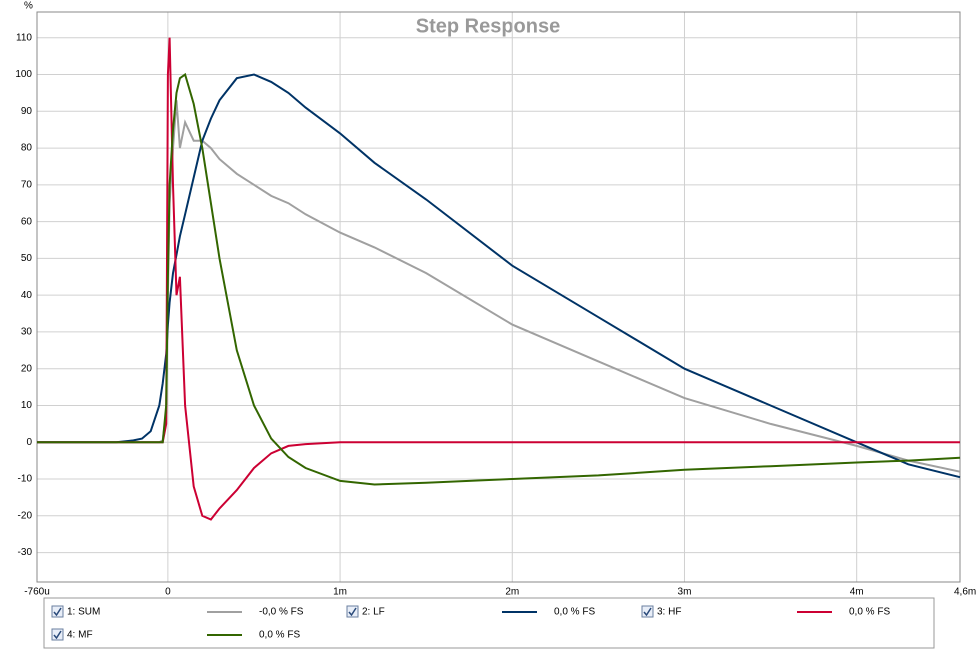 Image resolution: width=979 pixels, height=655 pixels. I want to click on legend-readout: -0,0 % FS, so click(281, 612).